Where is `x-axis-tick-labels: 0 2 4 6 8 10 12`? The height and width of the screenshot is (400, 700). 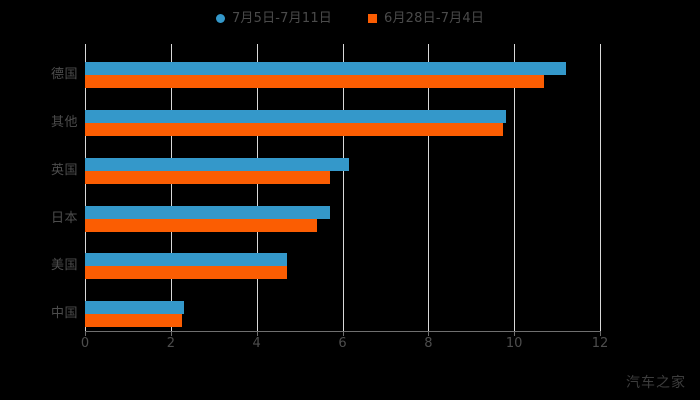
x-axis-tick-labels: 0 2 4 6 8 10 12 is located at coordinates (350, 347).